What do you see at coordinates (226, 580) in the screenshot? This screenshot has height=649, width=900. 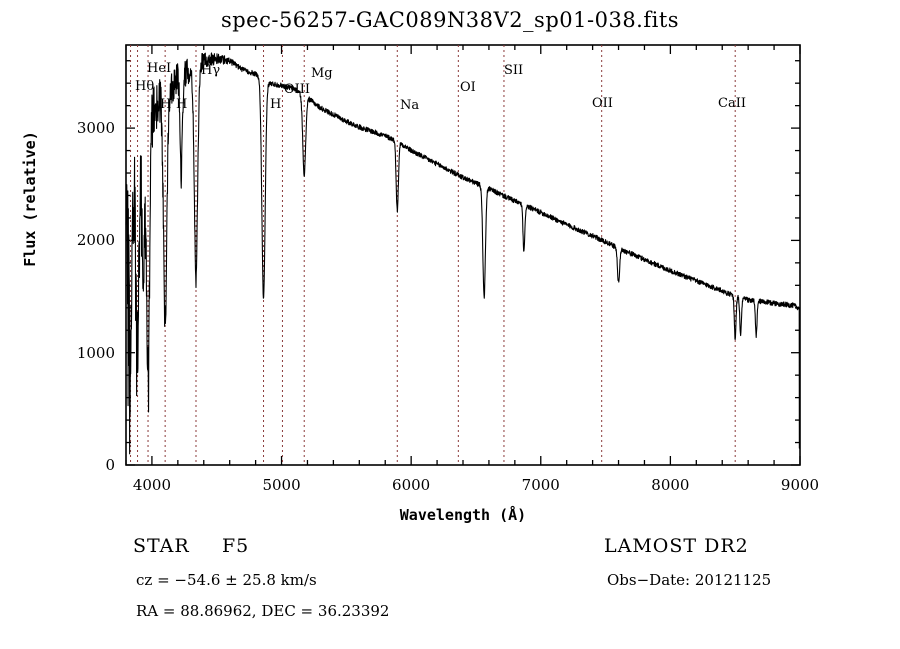 I see `radial-velocity-label: cz = −54.6 ± 25.8 km/s` at bounding box center [226, 580].